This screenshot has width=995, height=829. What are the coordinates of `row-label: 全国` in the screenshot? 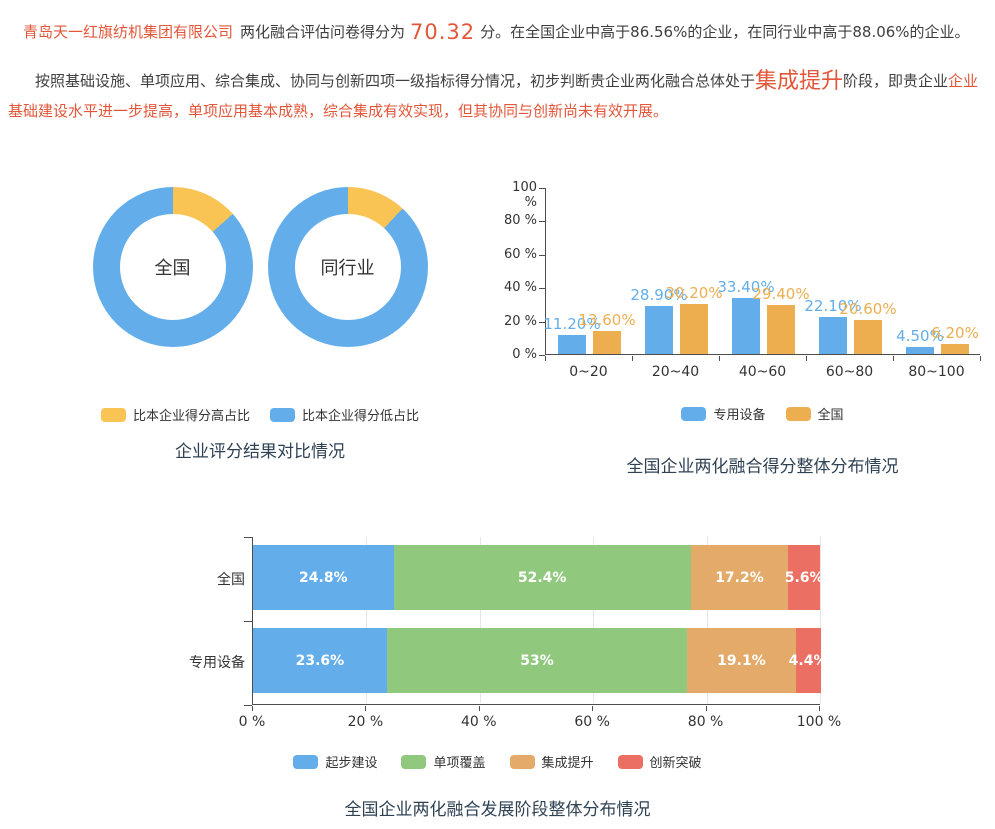 It's located at (231, 579).